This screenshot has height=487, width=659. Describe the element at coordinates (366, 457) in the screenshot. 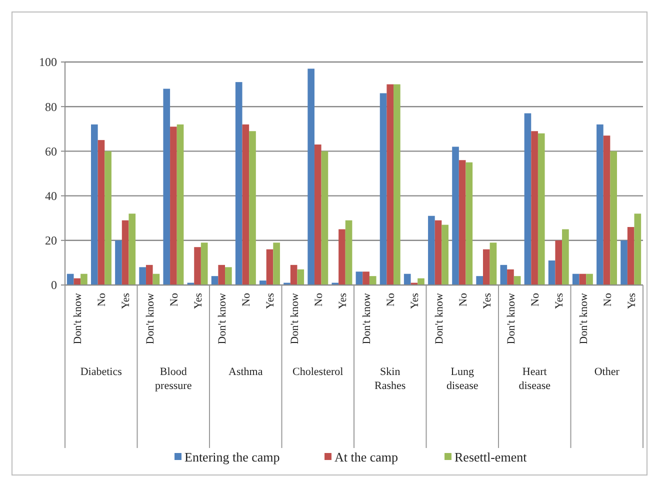

I see `legend-label: At the camp` at that location.